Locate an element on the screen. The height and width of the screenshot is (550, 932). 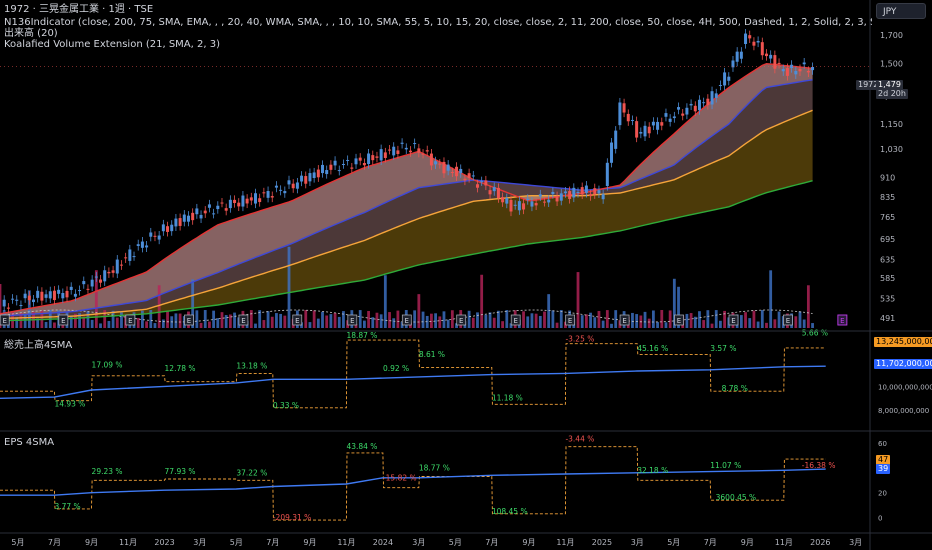
price-tick-label: 635 is located at coordinates (887, 259).